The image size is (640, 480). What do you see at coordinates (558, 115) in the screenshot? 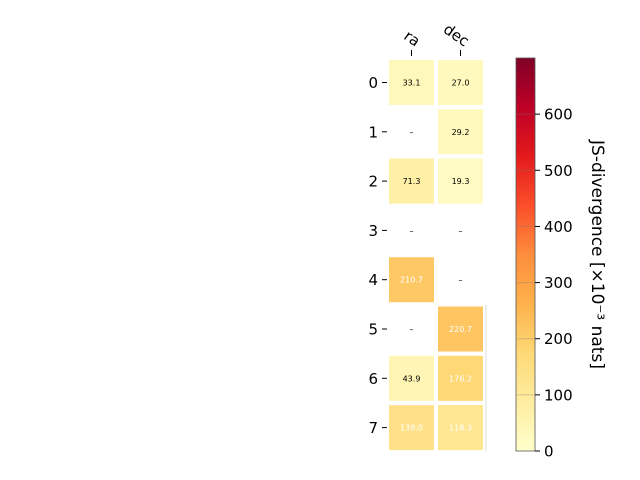
I see `colorbar-tick-label: 600` at bounding box center [558, 115].